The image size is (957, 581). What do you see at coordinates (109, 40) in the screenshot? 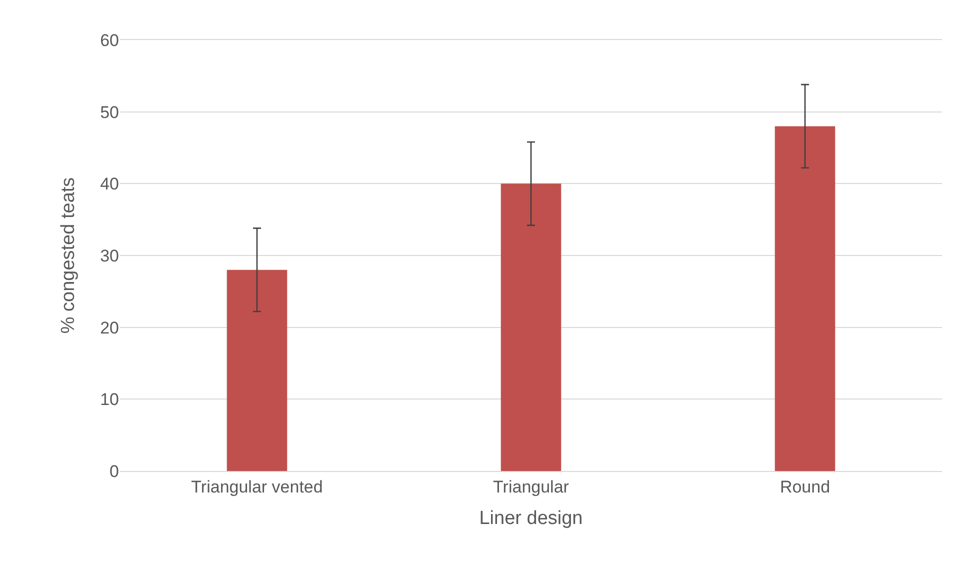
I see `y-tick-label: 60` at bounding box center [109, 40].